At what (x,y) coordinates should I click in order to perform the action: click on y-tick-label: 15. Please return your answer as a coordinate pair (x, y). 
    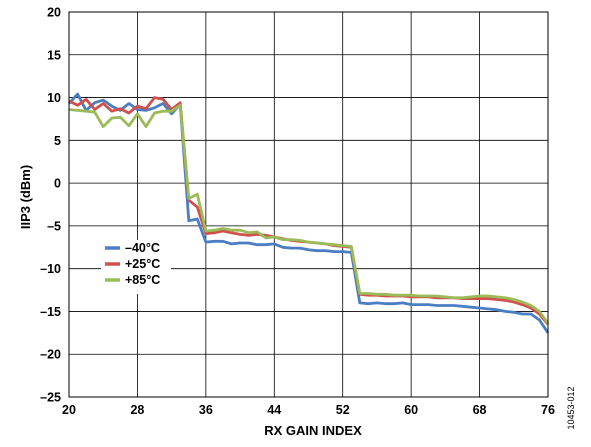
    Looking at the image, I should click on (54, 55).